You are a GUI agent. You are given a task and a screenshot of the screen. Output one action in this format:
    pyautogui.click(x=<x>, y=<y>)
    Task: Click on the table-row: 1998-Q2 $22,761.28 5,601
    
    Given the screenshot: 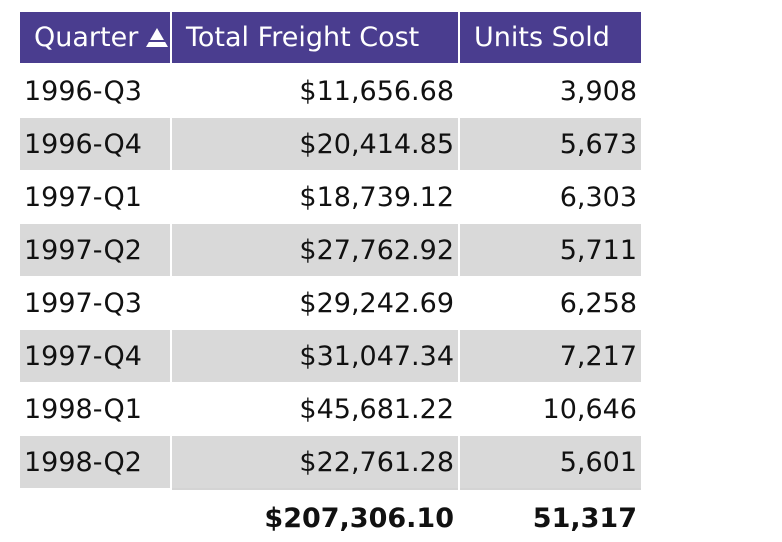 What is the action you would take?
    pyautogui.click(x=330, y=461)
    